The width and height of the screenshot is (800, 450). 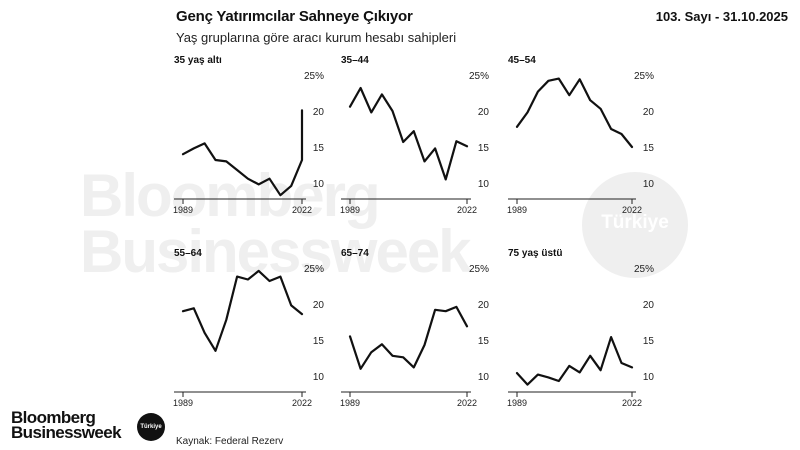 What do you see at coordinates (355, 60) in the screenshot?
I see `panel-title: 35–44` at bounding box center [355, 60].